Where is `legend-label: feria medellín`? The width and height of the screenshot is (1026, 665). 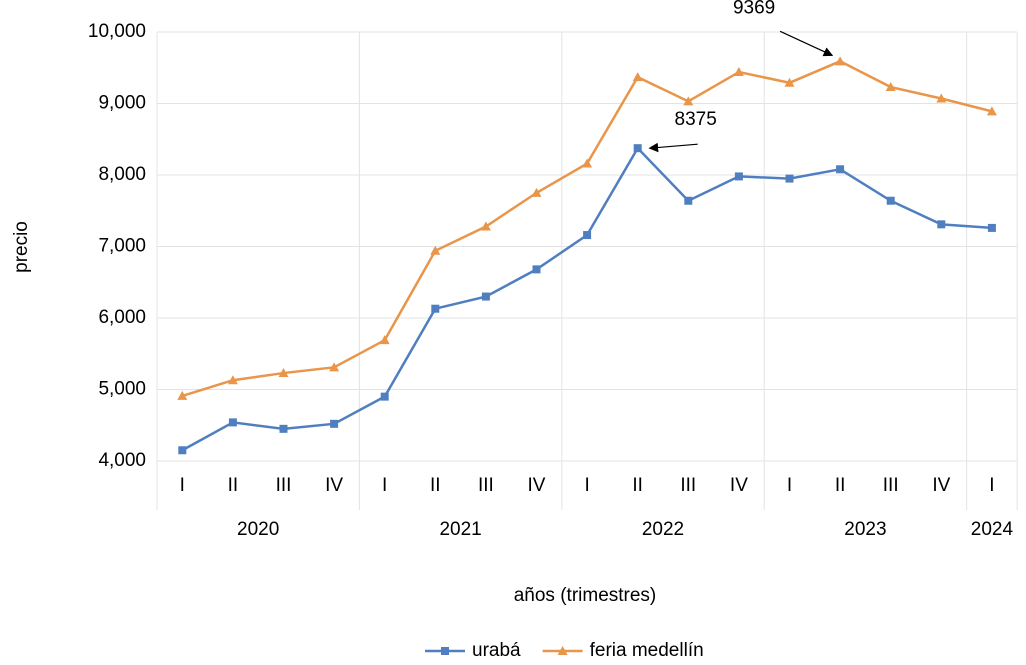 legend-label: feria medellín is located at coordinates (647, 650).